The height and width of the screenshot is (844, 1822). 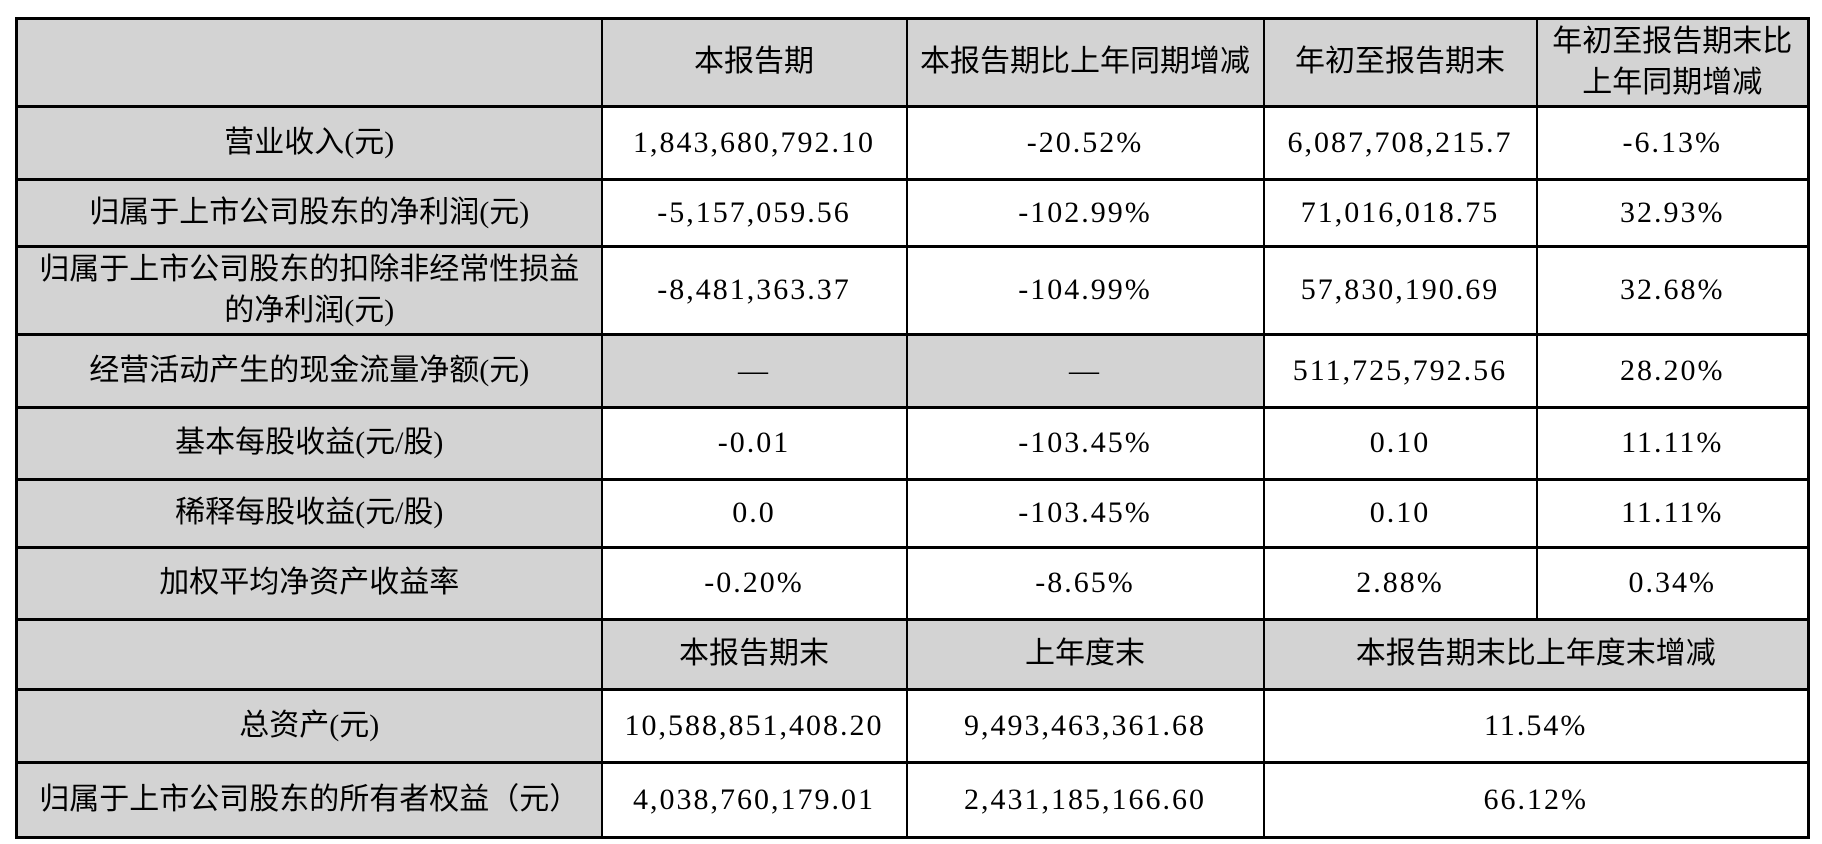 What do you see at coordinates (1672, 583) in the screenshot?
I see `cell-ytd-yoy: 0.34%` at bounding box center [1672, 583].